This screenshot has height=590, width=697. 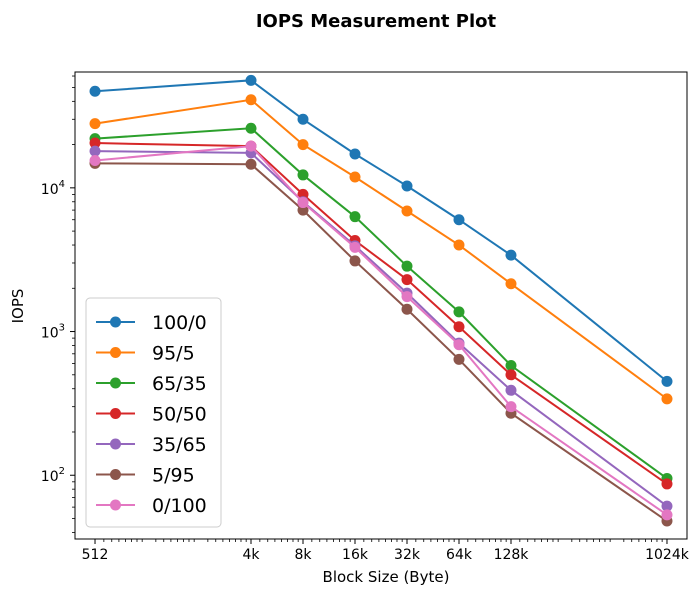 What do you see at coordinates (386, 551) in the screenshot?
I see `x-axis-ticks: 512 4k 8k 16k 32k 64k 128k 1024k` at bounding box center [386, 551].